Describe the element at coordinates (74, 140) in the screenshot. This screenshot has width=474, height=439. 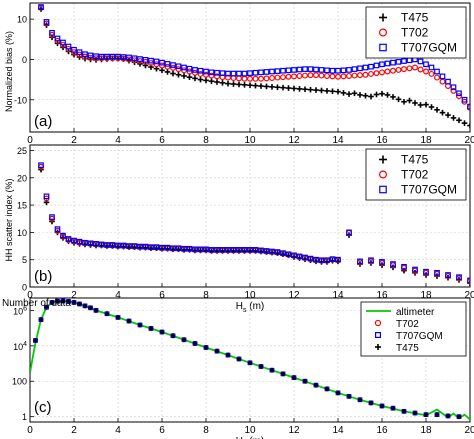
I see `x-tick-label: 2` at that location.